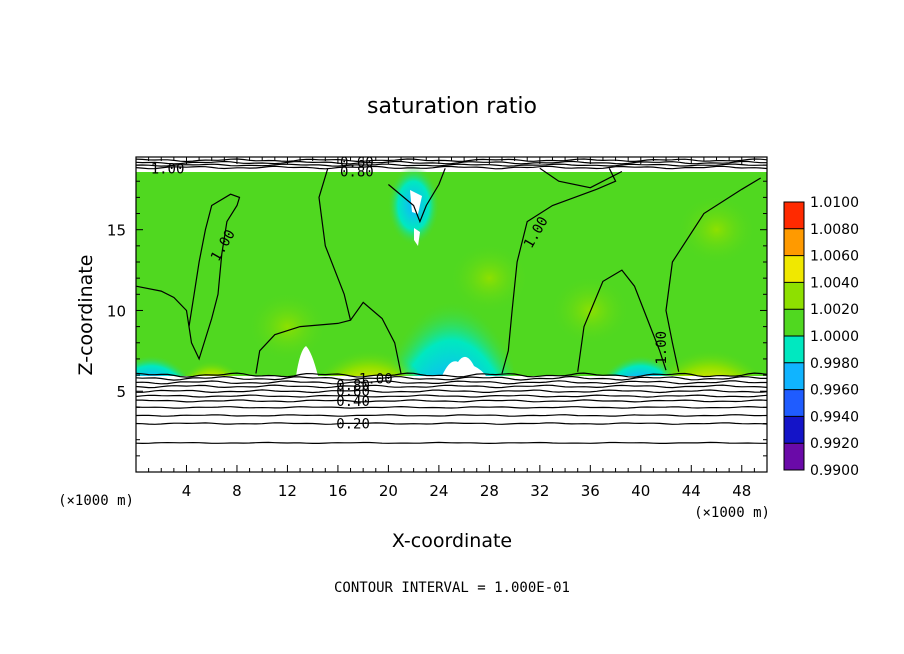 The image size is (904, 654). Describe the element at coordinates (834, 364) in the screenshot. I see `colorbar-label-6: 0.9980` at that location.